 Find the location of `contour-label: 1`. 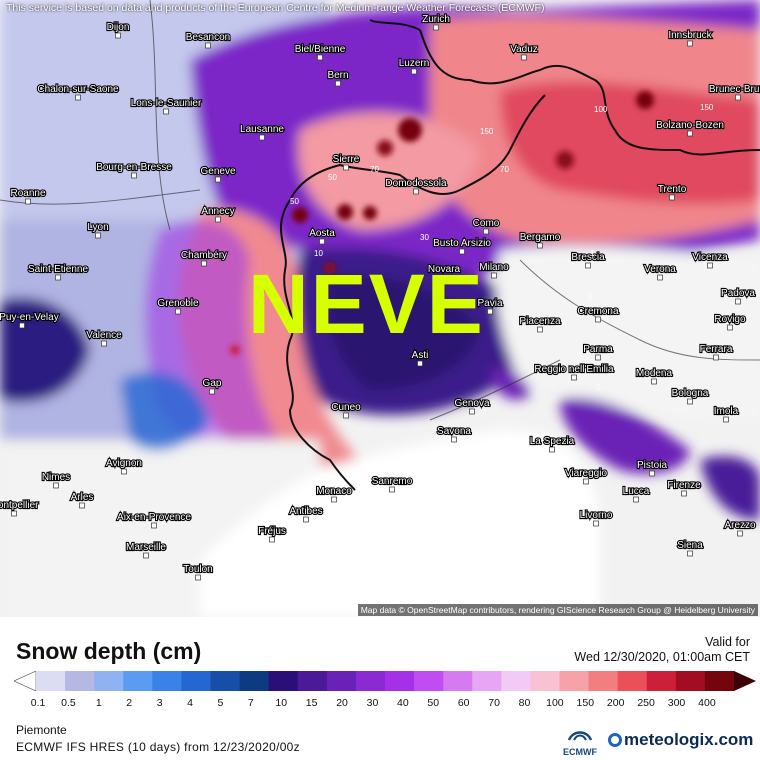

contour-label: 1 is located at coordinates (592, 253).